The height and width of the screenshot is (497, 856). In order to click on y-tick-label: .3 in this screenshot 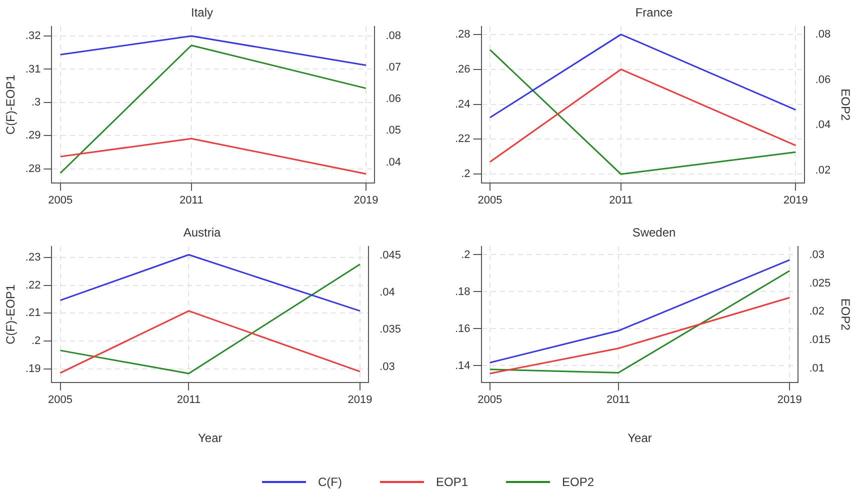, I will do `click(36, 102)`.